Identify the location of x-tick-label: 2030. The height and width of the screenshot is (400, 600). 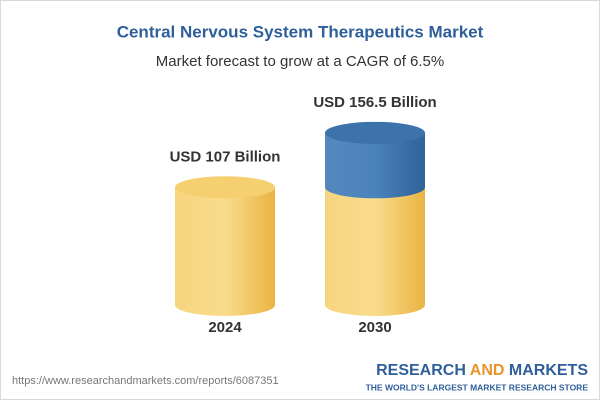
(374, 327).